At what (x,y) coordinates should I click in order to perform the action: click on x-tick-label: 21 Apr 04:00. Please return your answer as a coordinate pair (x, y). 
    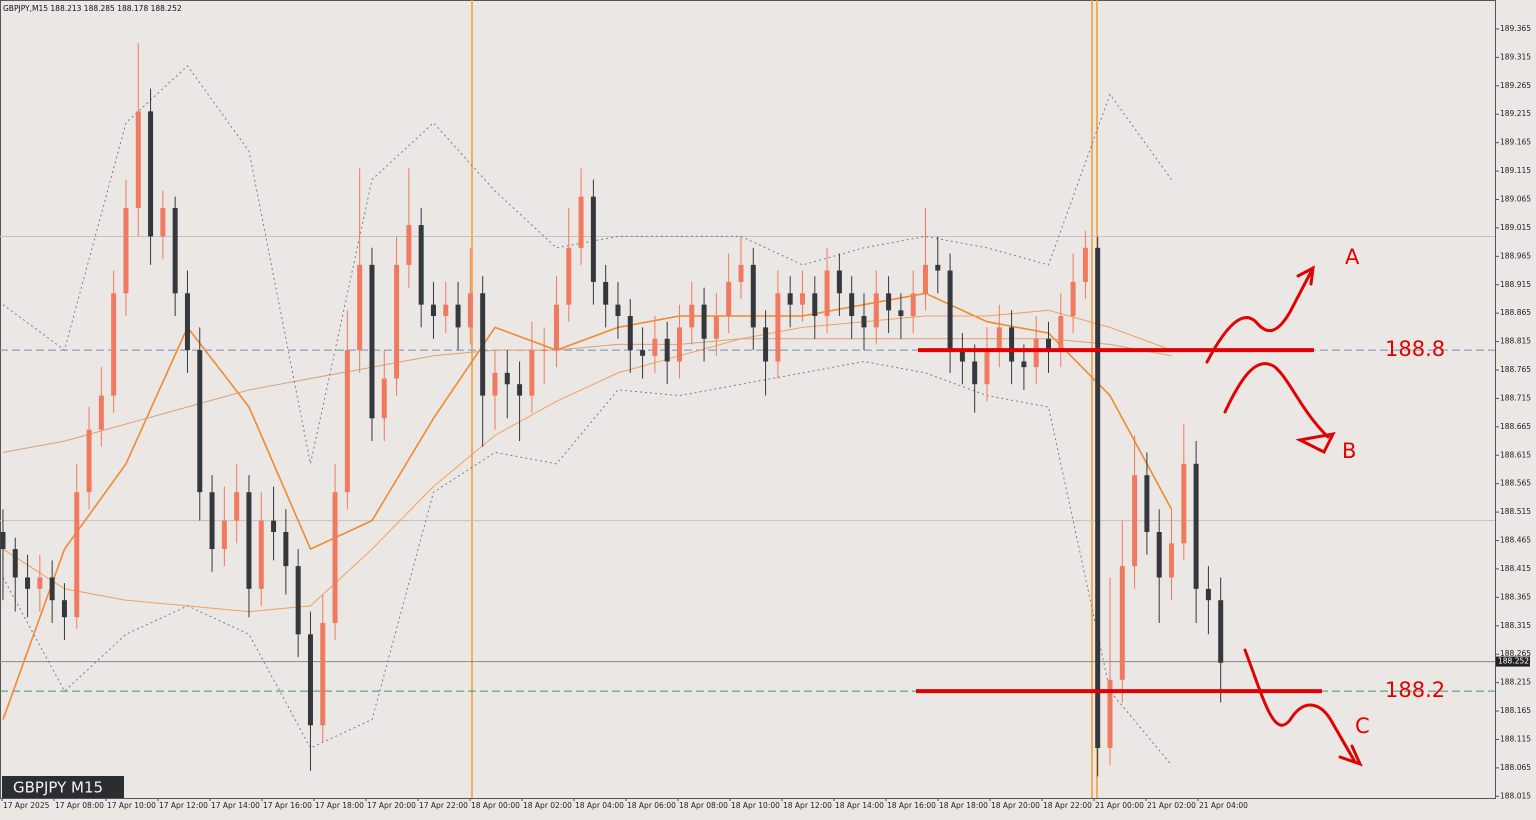
    Looking at the image, I should click on (1223, 805).